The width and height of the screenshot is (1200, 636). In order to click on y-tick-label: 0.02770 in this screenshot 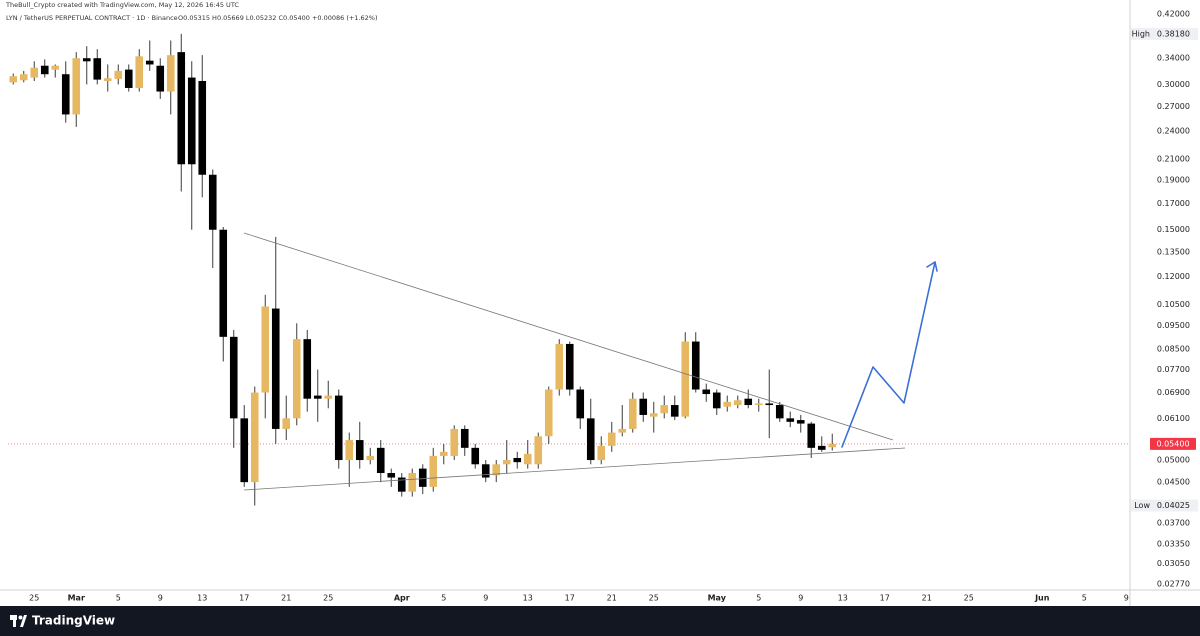, I will do `click(1173, 583)`.